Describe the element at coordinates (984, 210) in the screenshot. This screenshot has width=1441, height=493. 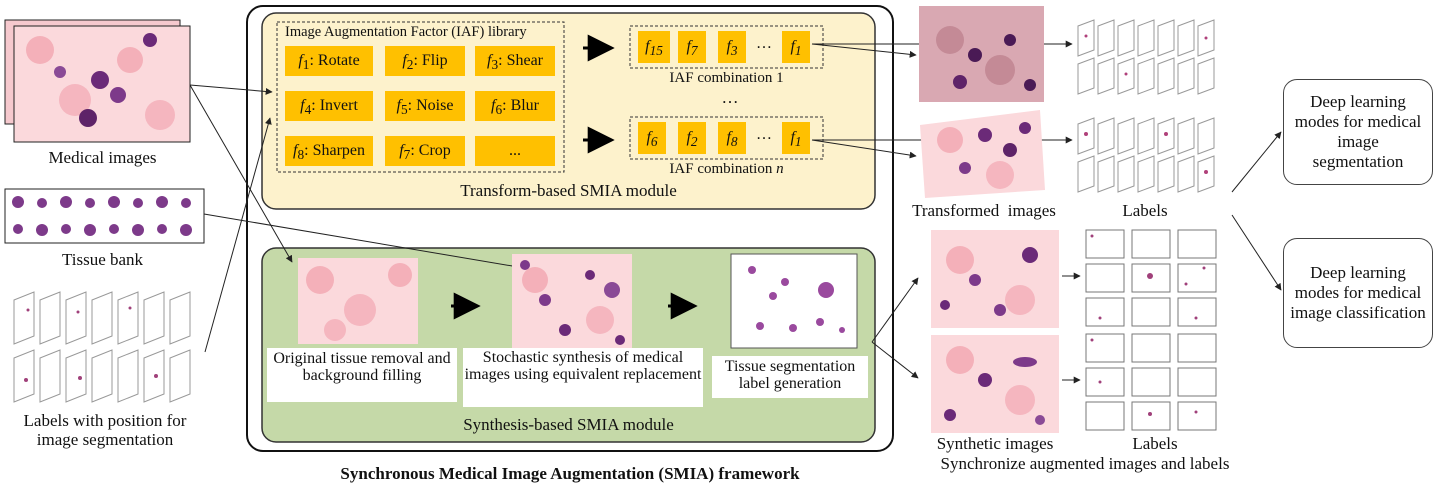
I see `transformed-images-caption: Transformed images` at that location.